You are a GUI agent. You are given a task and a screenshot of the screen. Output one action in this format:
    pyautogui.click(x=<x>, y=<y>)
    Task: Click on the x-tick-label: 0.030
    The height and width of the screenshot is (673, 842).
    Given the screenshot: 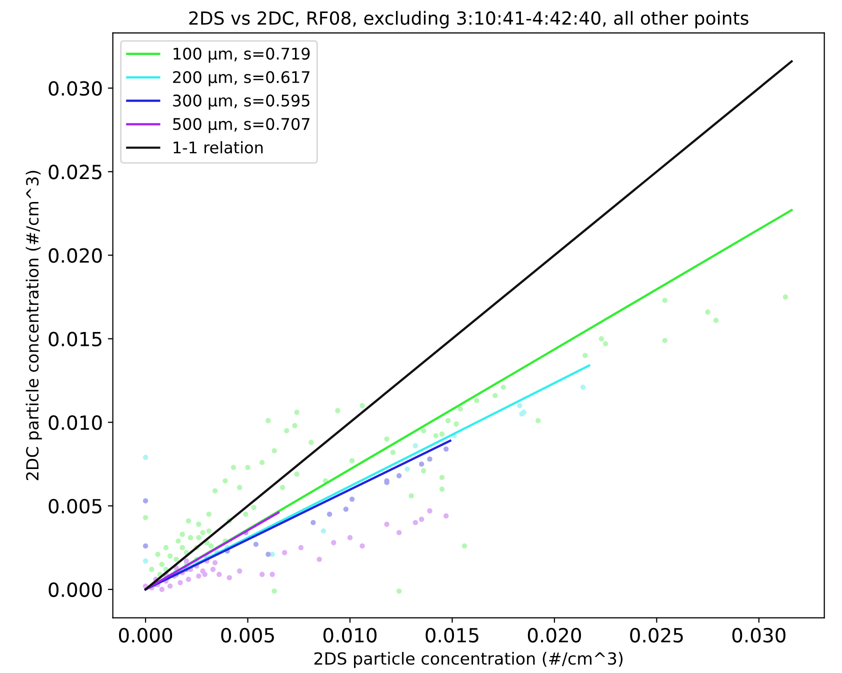 What is the action you would take?
    pyautogui.click(x=759, y=635)
    